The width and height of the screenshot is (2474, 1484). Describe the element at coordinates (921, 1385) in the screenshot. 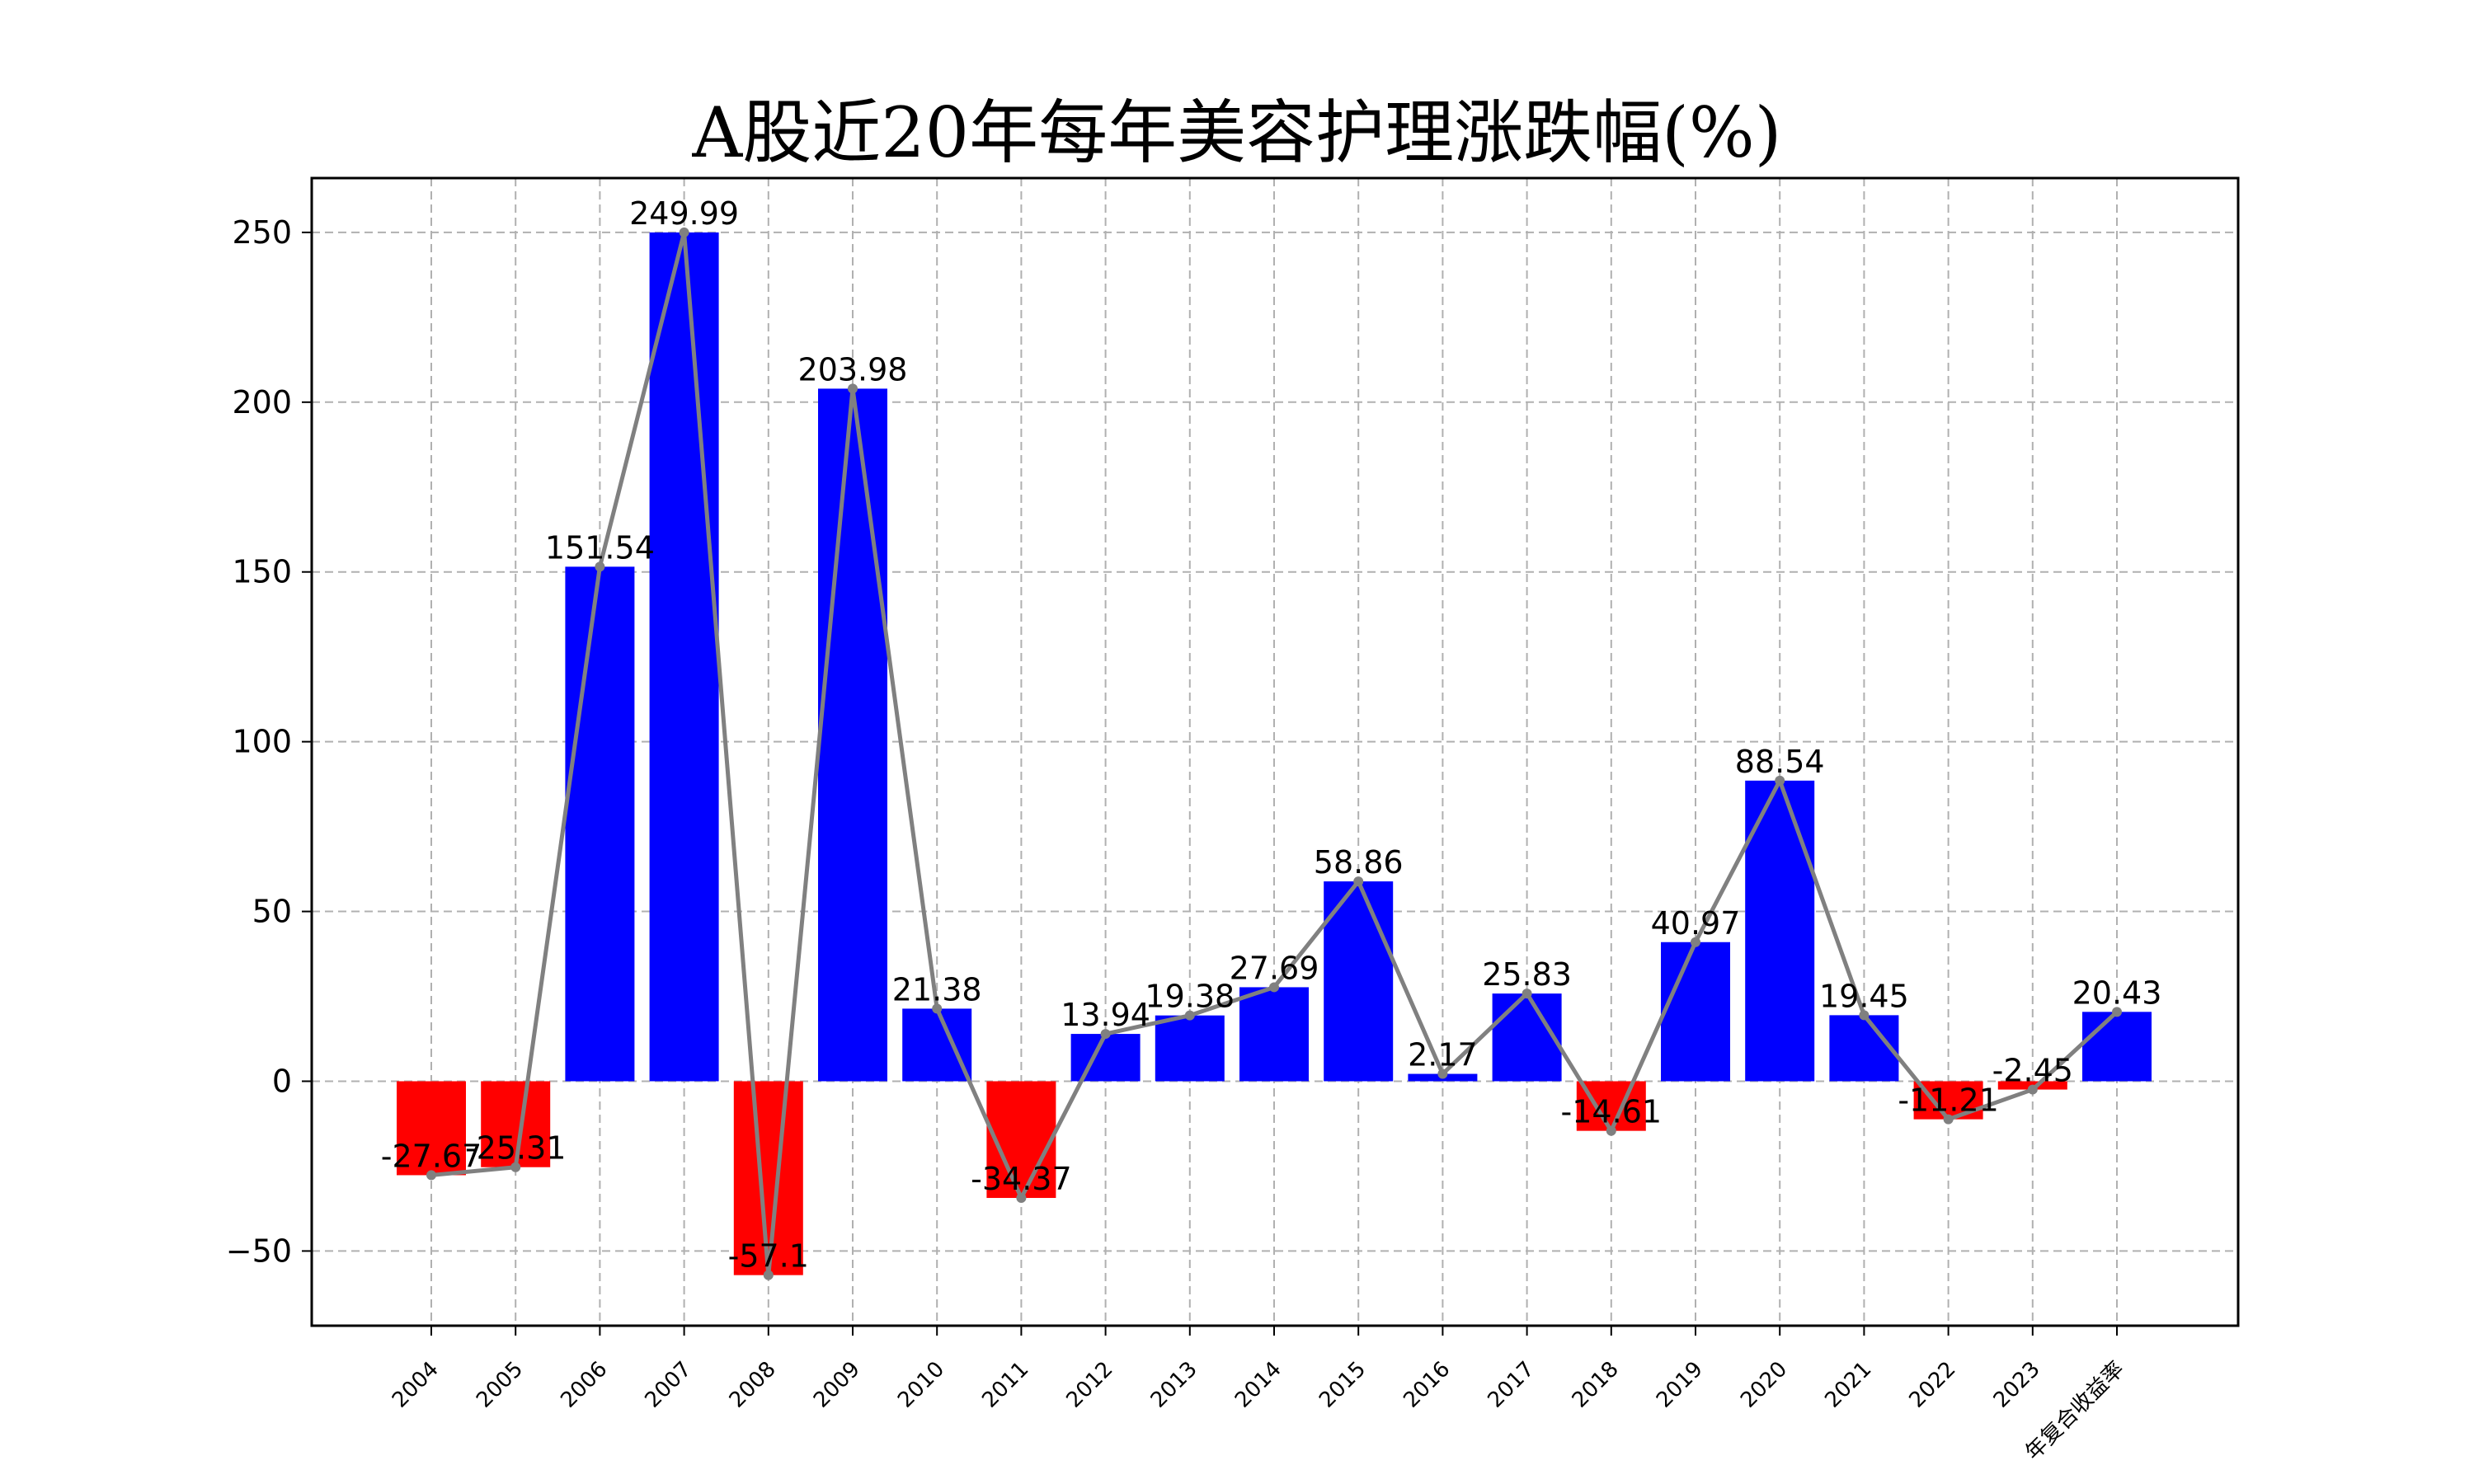

I see `x-tick-label: 2010` at that location.